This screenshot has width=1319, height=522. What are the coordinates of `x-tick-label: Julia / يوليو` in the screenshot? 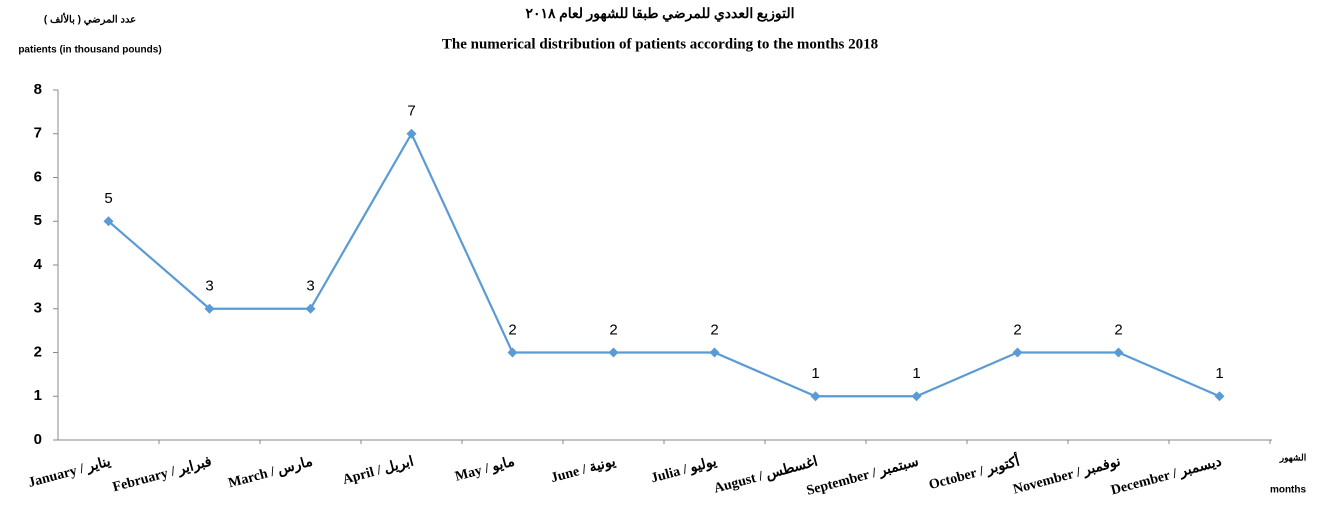 It's located at (683, 470).